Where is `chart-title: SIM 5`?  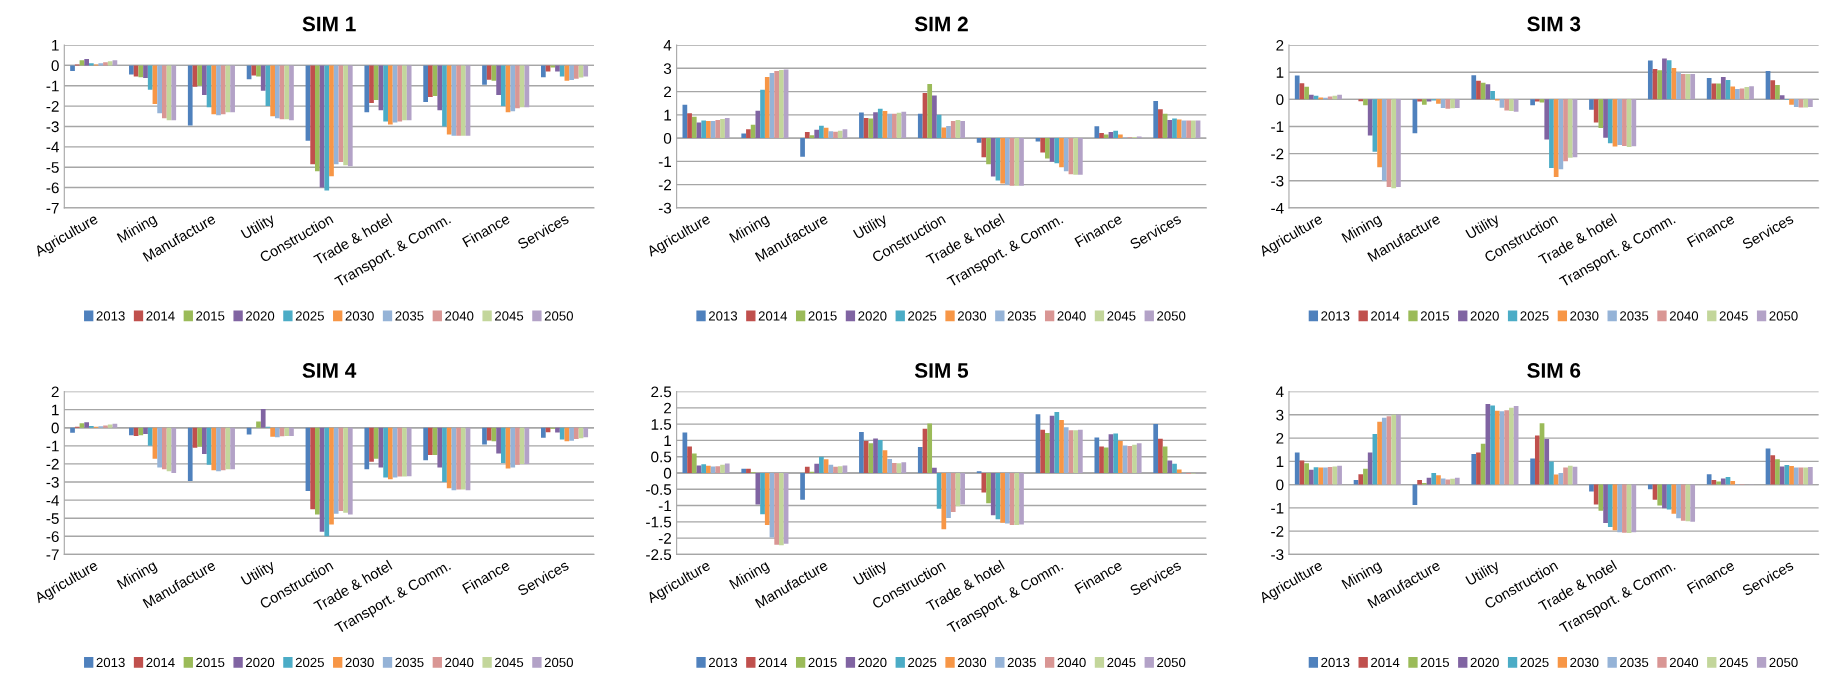 chart-title: SIM 5 is located at coordinates (941, 370).